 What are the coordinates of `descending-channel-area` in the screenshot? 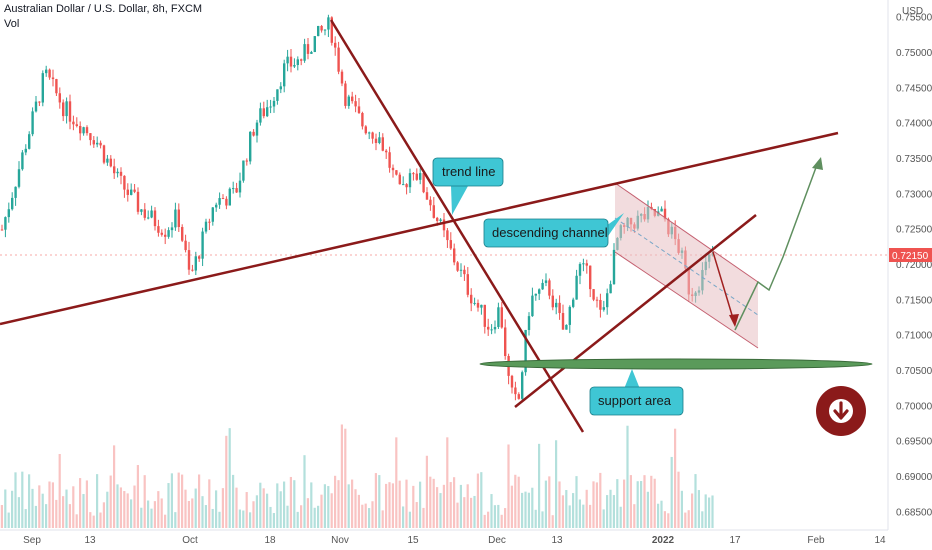 It's located at (686, 265).